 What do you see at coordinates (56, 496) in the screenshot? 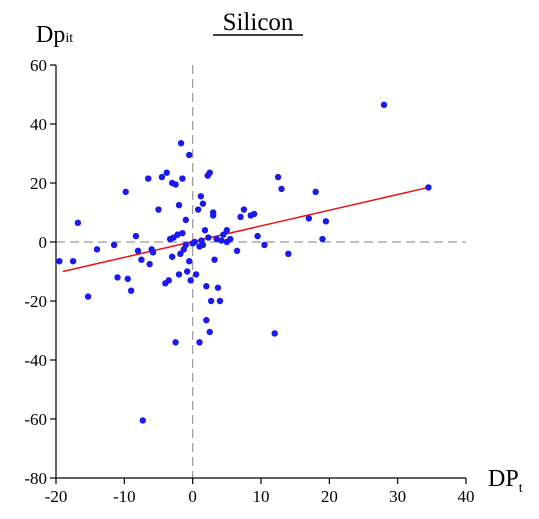
I see `x-tick-label: -20` at bounding box center [56, 496].